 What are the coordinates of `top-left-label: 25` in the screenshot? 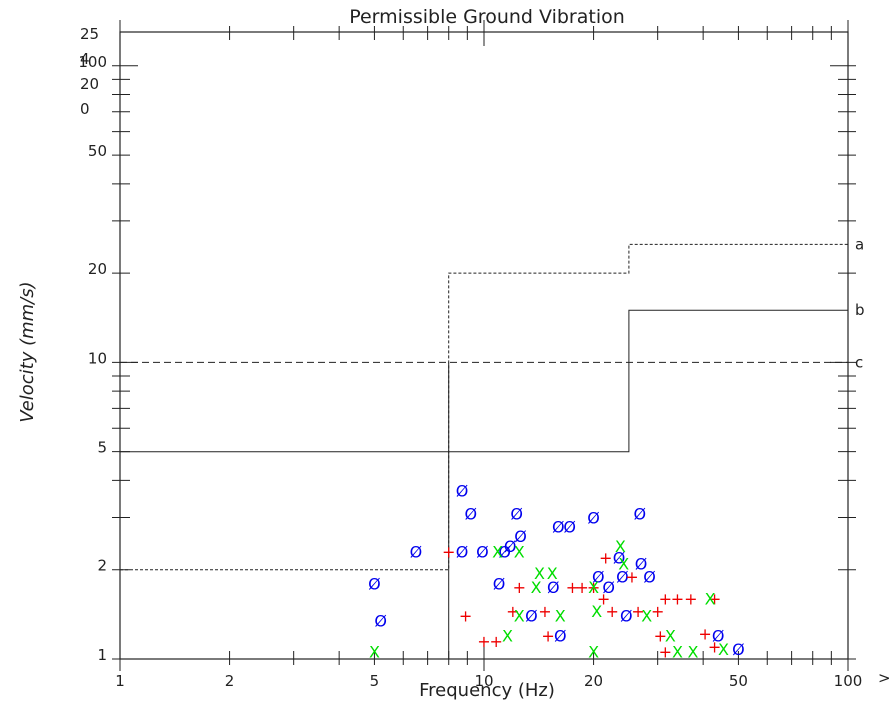 It's located at (89, 34).